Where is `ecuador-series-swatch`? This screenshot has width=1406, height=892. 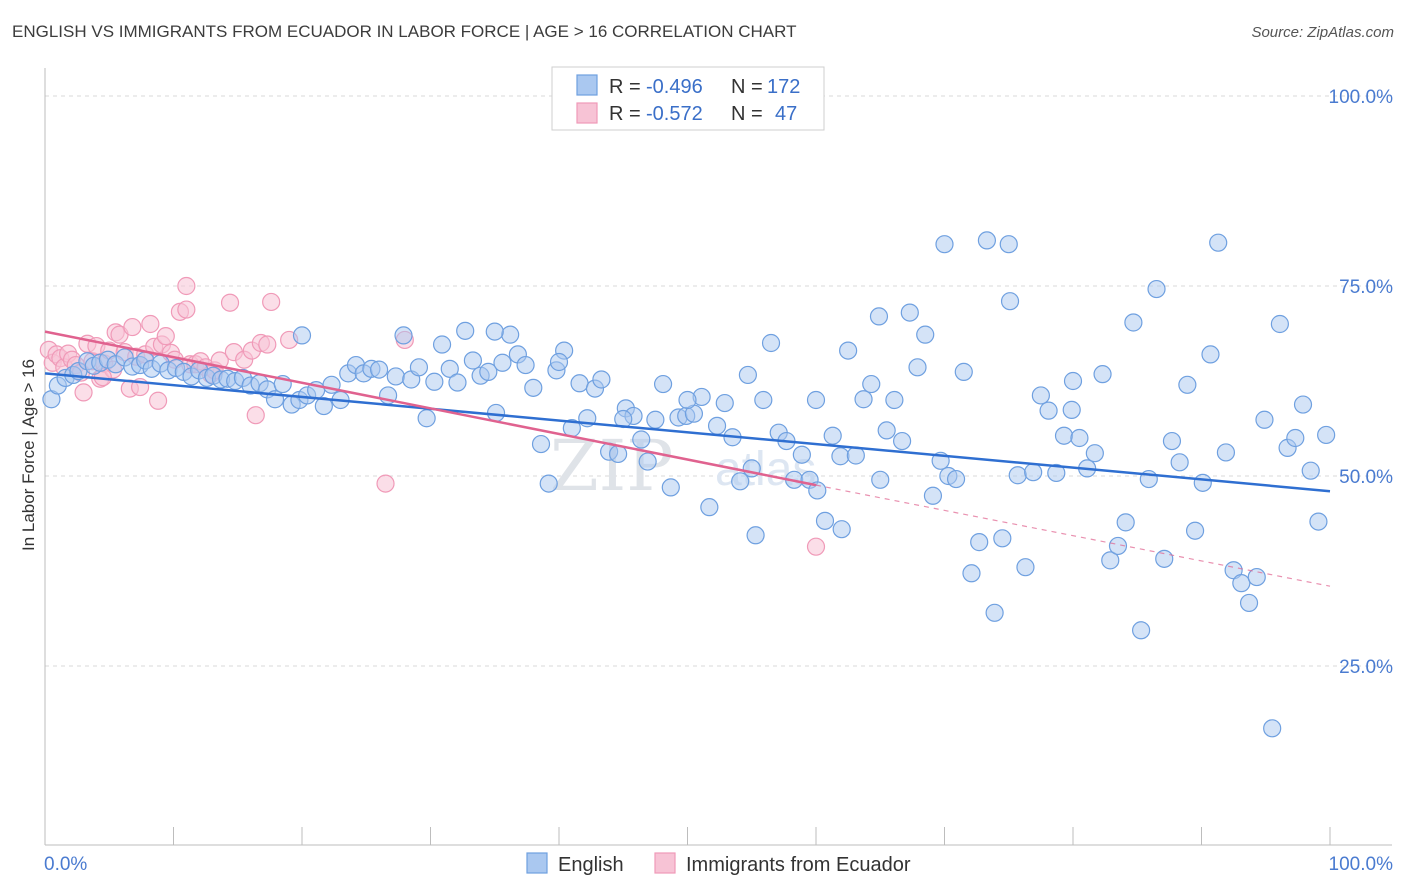 ecuador-series-swatch is located at coordinates (665, 863).